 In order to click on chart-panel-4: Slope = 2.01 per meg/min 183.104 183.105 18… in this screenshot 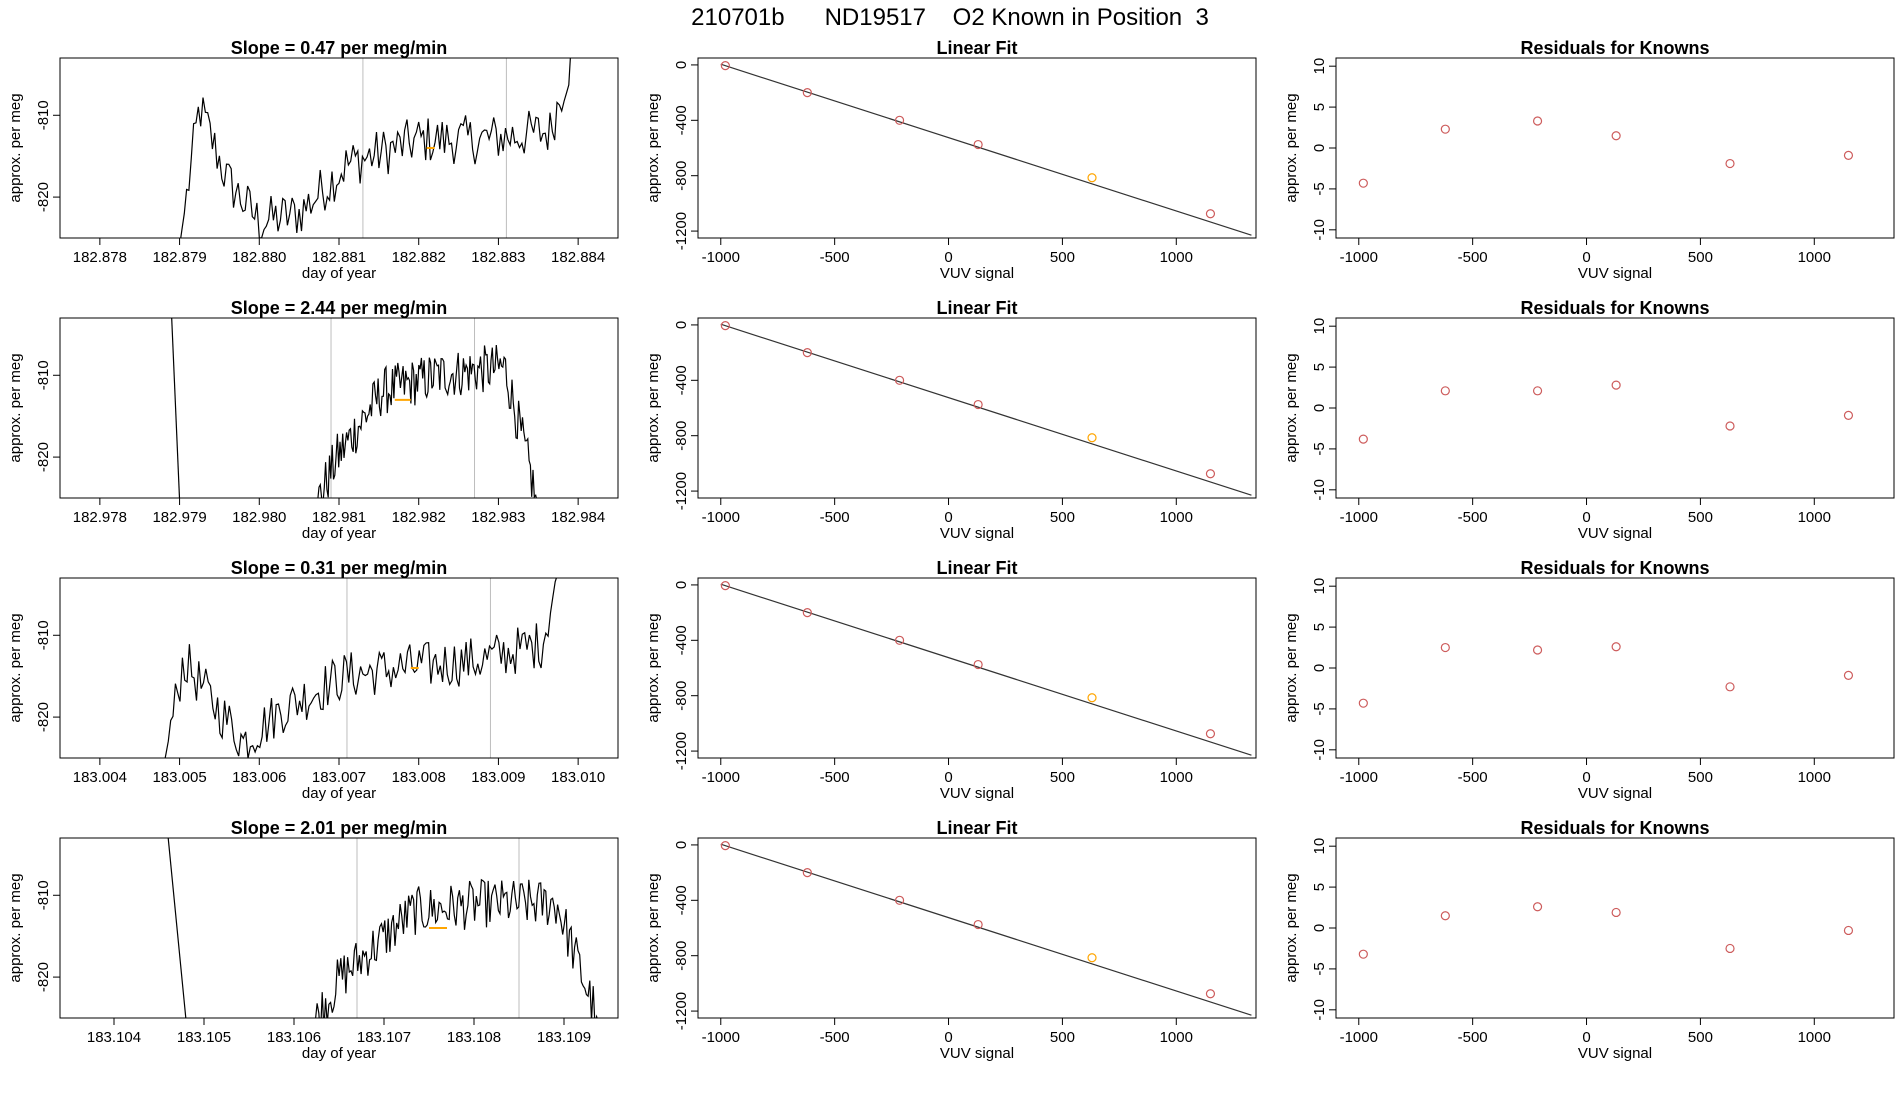, I will do `click(313, 940)`.